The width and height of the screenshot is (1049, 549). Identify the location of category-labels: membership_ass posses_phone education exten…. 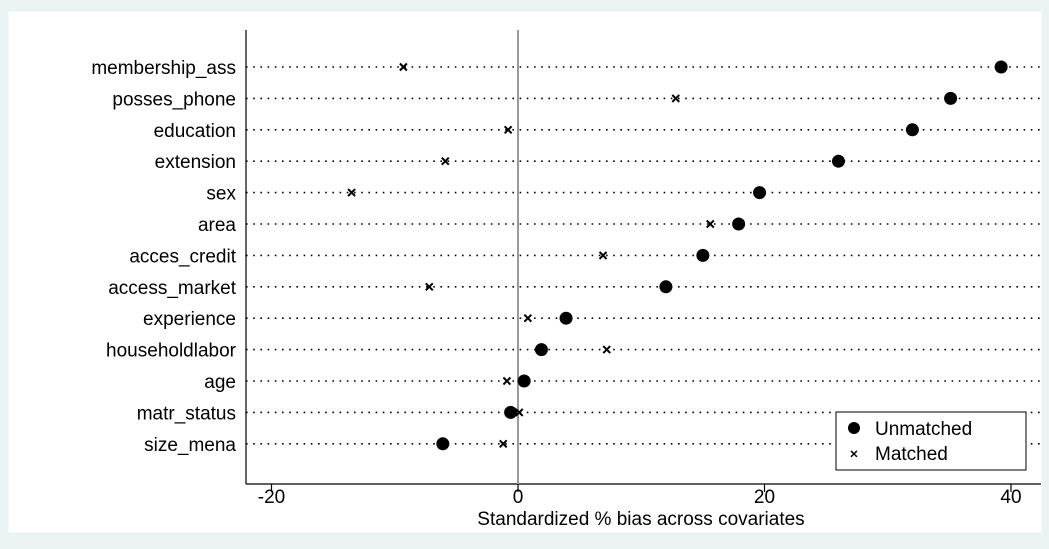
(163, 257).